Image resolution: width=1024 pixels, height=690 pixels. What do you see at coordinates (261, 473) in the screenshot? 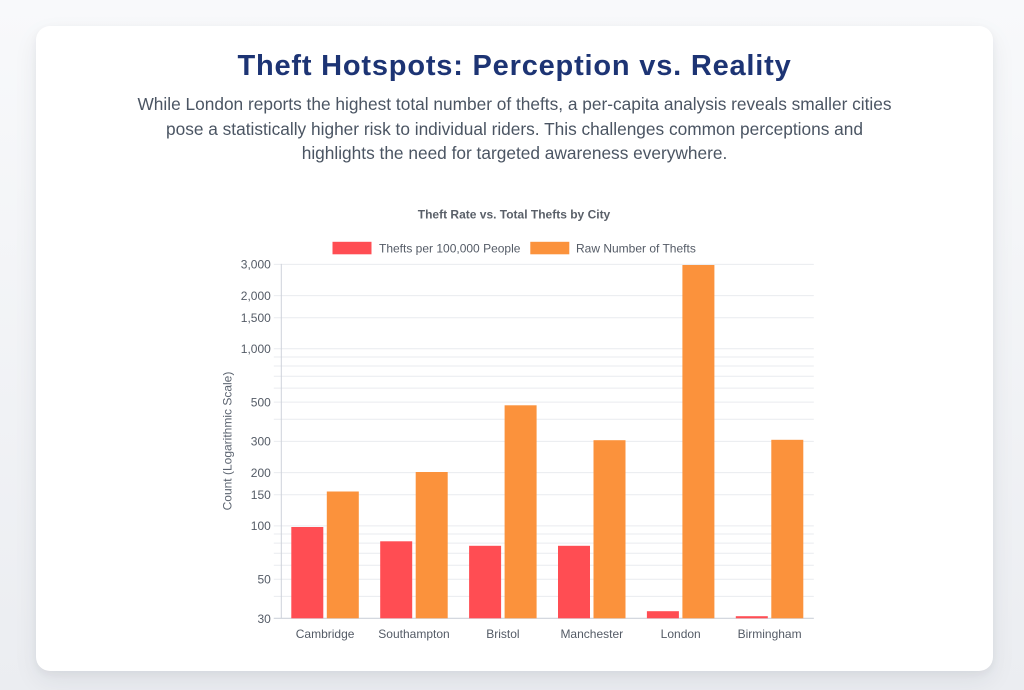
I see `svg-text: 200` at bounding box center [261, 473].